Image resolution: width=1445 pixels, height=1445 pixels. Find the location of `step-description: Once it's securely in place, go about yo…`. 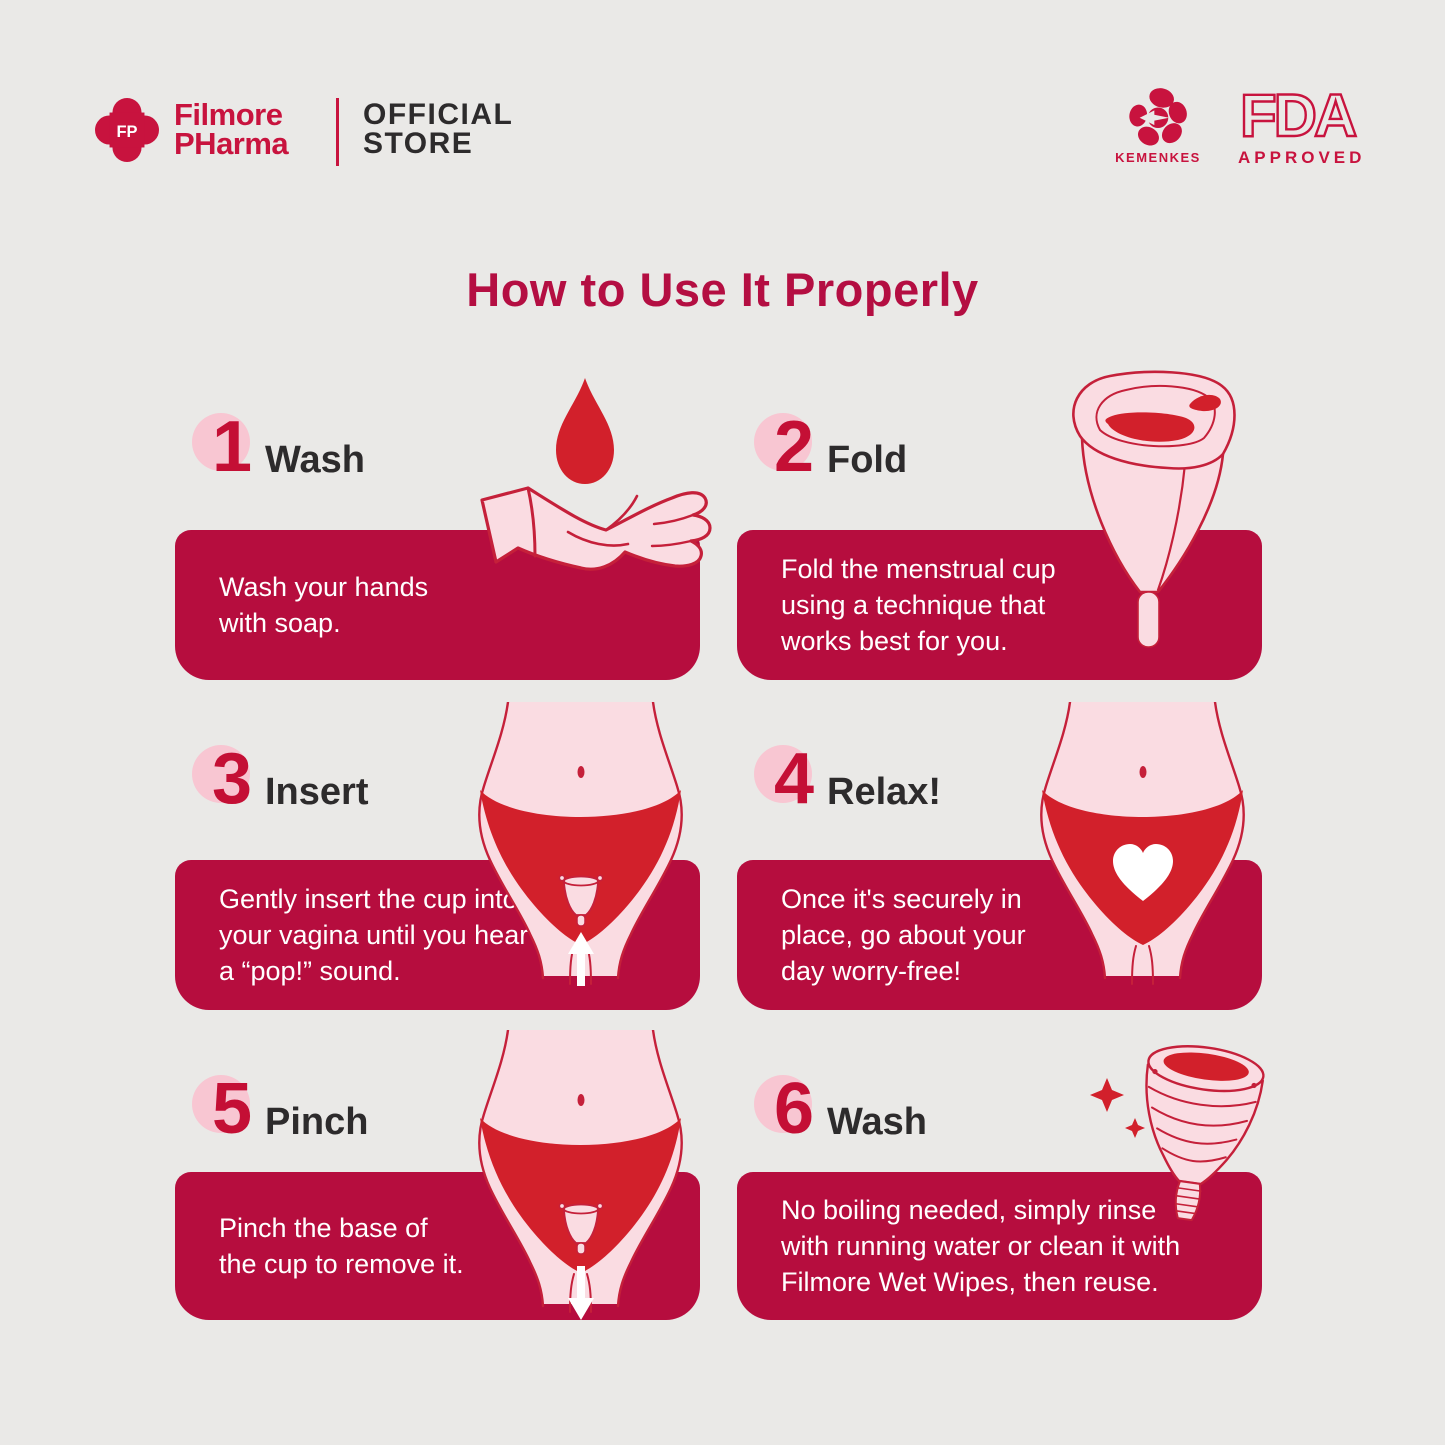

step-description: Once it's securely in place, go about yo… is located at coordinates (903, 935).